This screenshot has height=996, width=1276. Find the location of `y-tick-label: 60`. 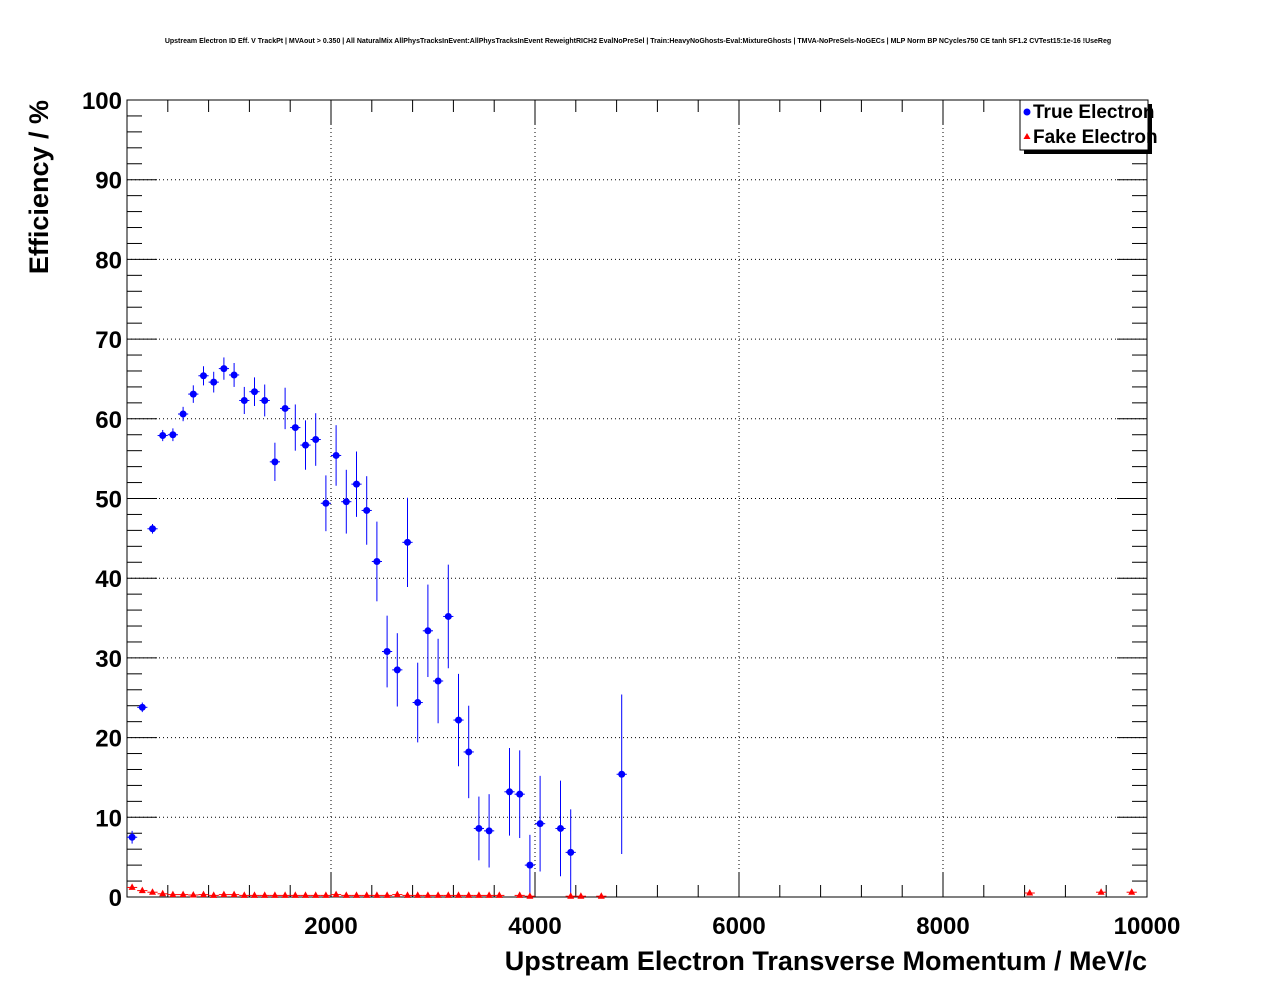

y-tick-label: 60 is located at coordinates (108, 420).